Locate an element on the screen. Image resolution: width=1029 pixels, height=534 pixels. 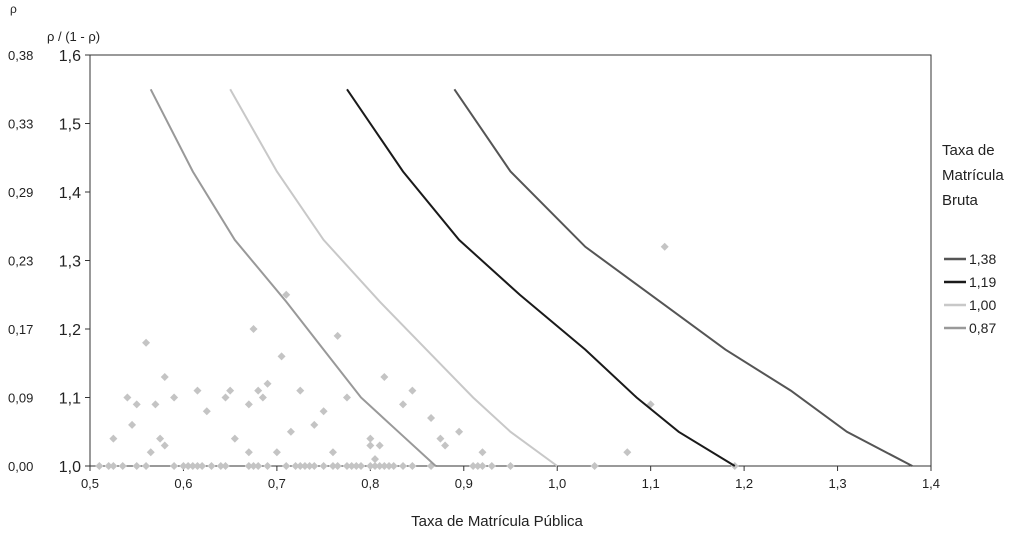
x-tick-label: 1,2 is located at coordinates (744, 483).